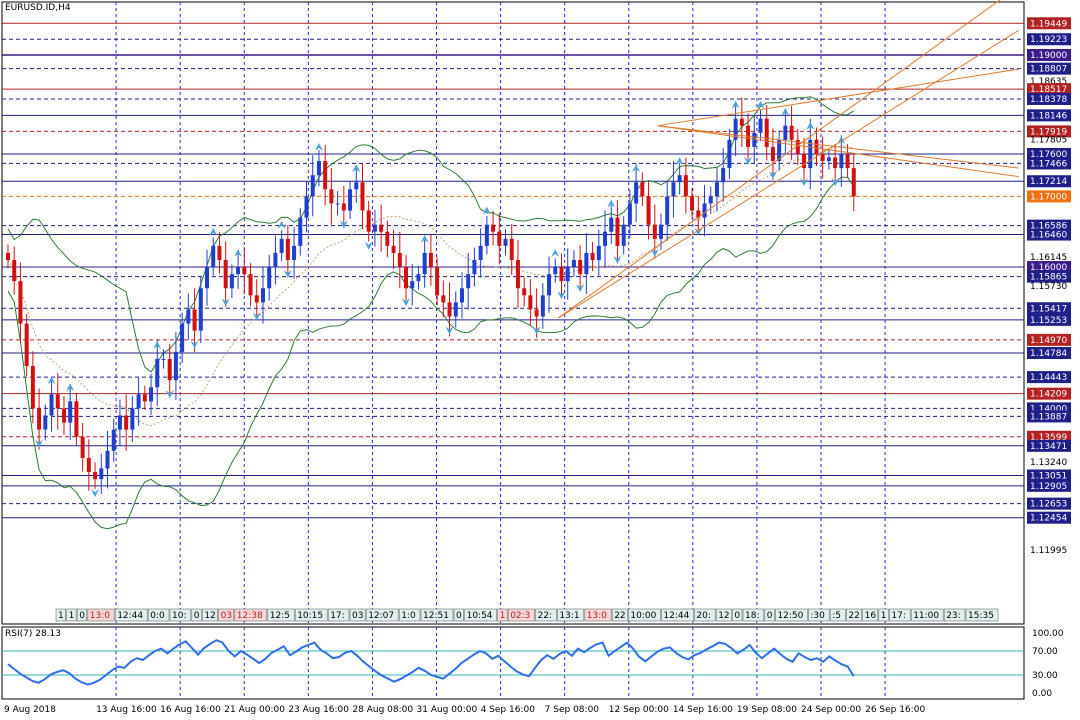 Image resolution: width=1080 pixels, height=720 pixels. I want to click on price-tag-label: 1.17466, so click(1048, 164).